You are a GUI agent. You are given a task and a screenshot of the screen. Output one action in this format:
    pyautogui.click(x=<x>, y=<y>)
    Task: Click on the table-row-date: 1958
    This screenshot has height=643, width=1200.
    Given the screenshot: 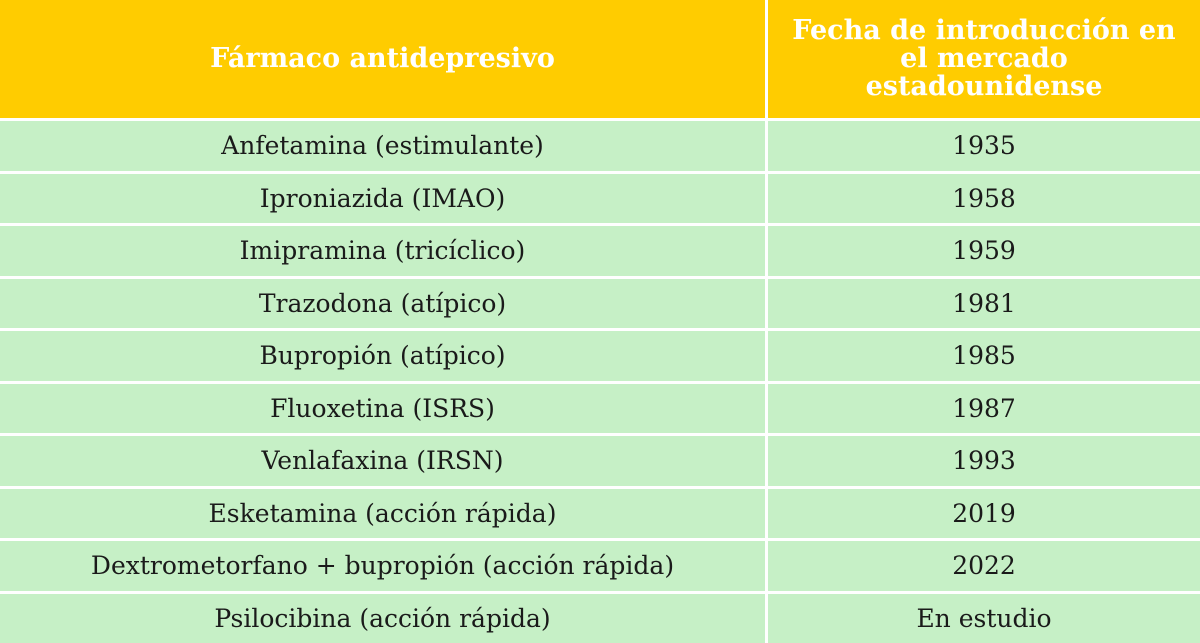 What is the action you would take?
    pyautogui.click(x=984, y=196)
    